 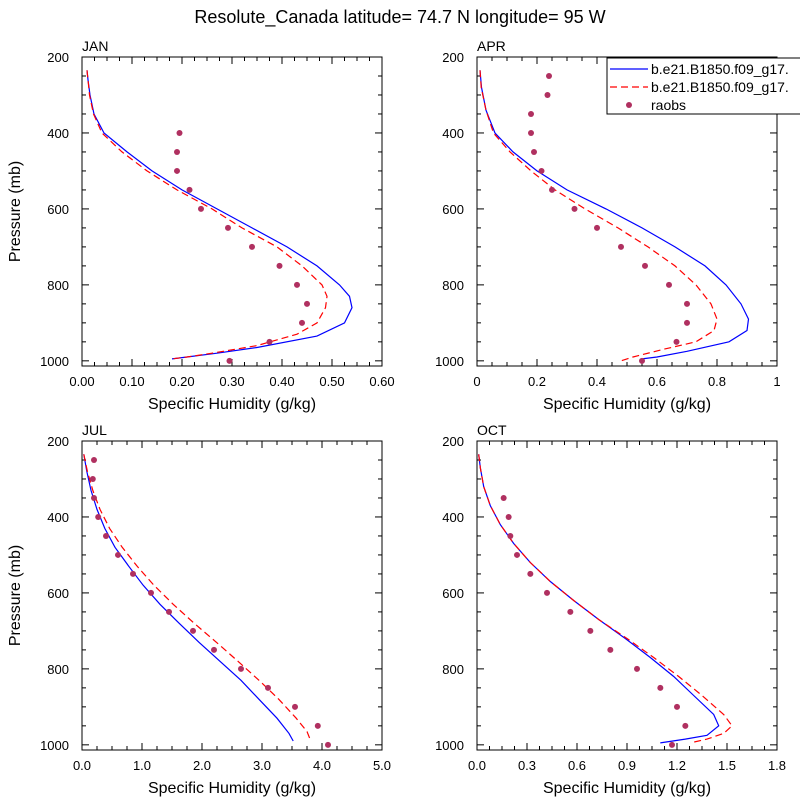 What do you see at coordinates (142, 765) in the screenshot?
I see `x-tick-label: 1.0` at bounding box center [142, 765].